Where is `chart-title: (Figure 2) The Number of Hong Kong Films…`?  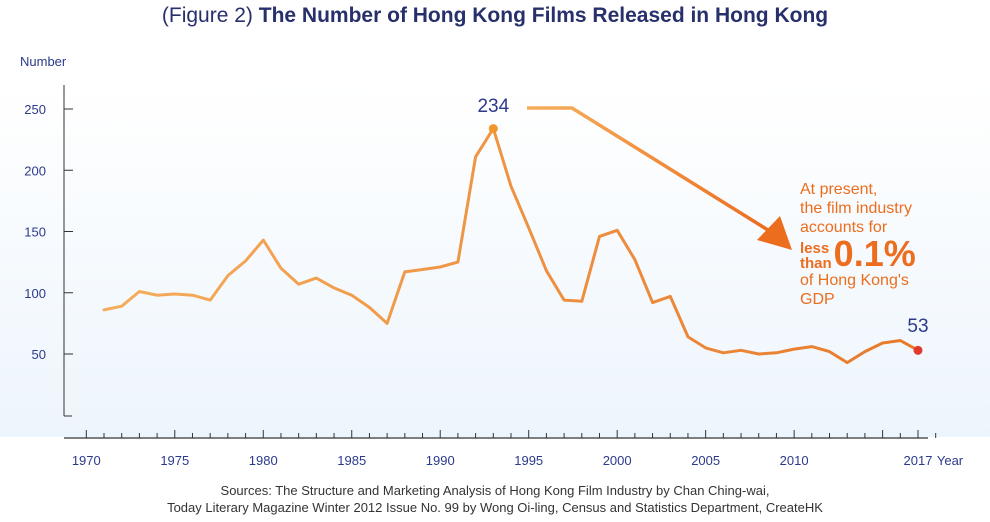
chart-title: (Figure 2) The Number of Hong Kong Films… is located at coordinates (495, 16).